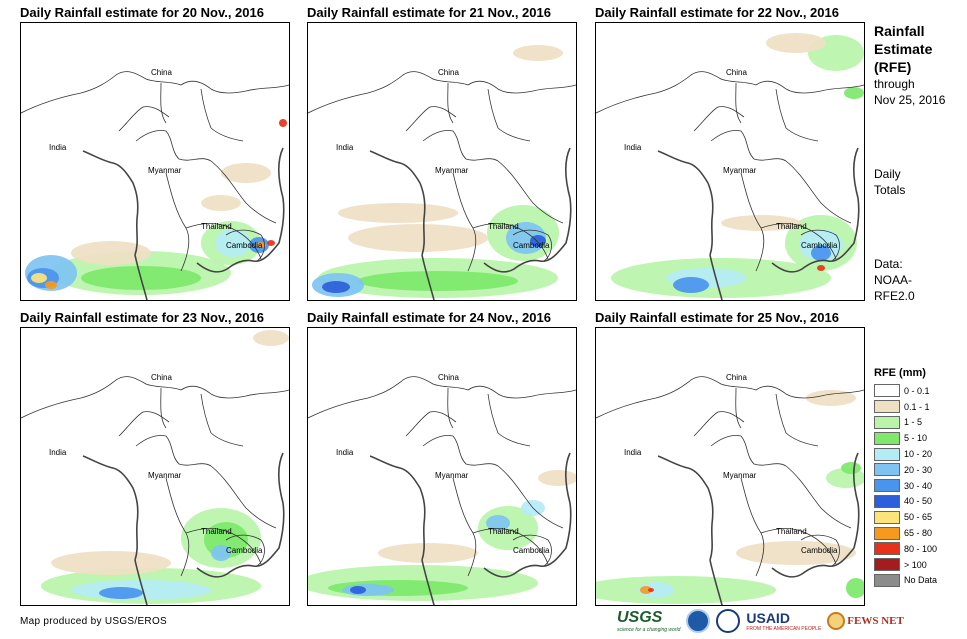 The width and height of the screenshot is (967, 639). Describe the element at coordinates (918, 454) in the screenshot. I see `legend-label: 10 - 20` at that location.